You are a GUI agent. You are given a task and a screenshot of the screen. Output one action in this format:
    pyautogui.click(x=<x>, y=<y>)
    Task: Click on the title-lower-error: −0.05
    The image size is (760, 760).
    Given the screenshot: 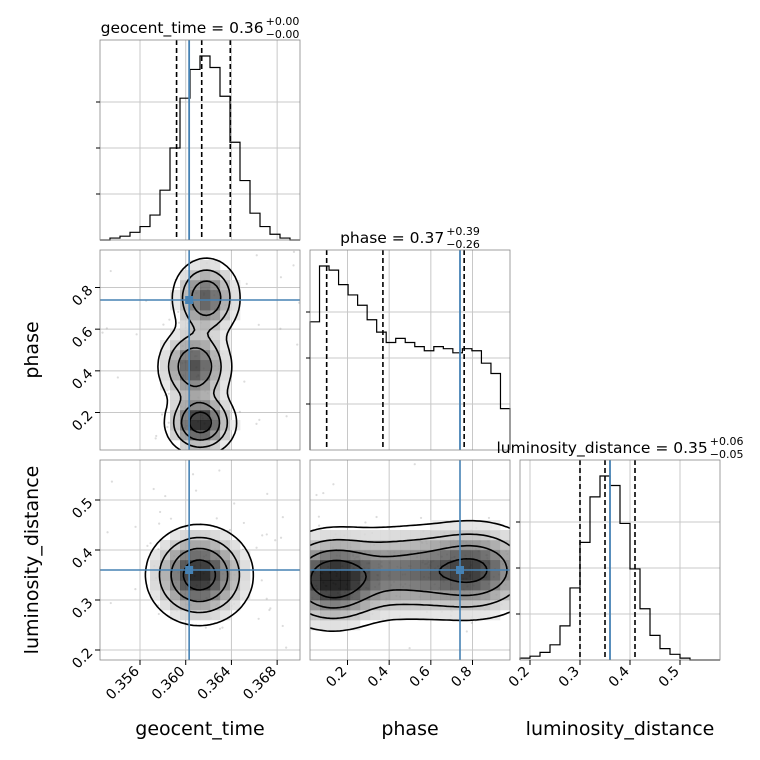 What is the action you would take?
    pyautogui.click(x=727, y=454)
    